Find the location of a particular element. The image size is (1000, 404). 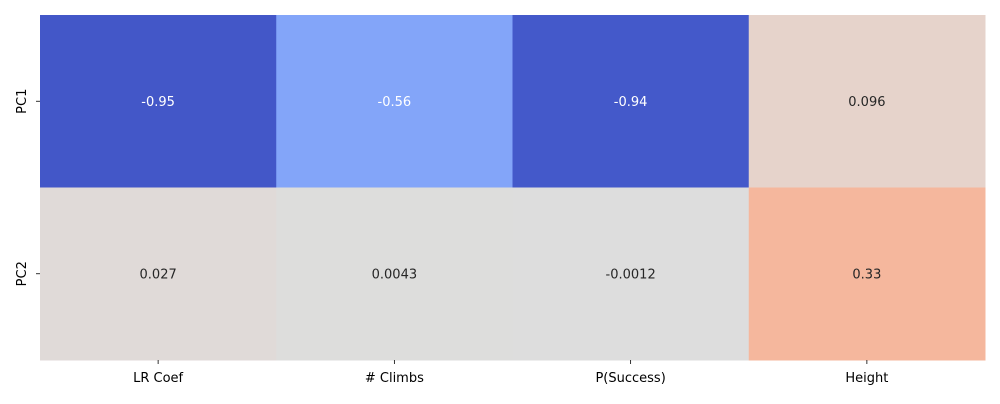

cell-value-label: -0.94 is located at coordinates (631, 102).